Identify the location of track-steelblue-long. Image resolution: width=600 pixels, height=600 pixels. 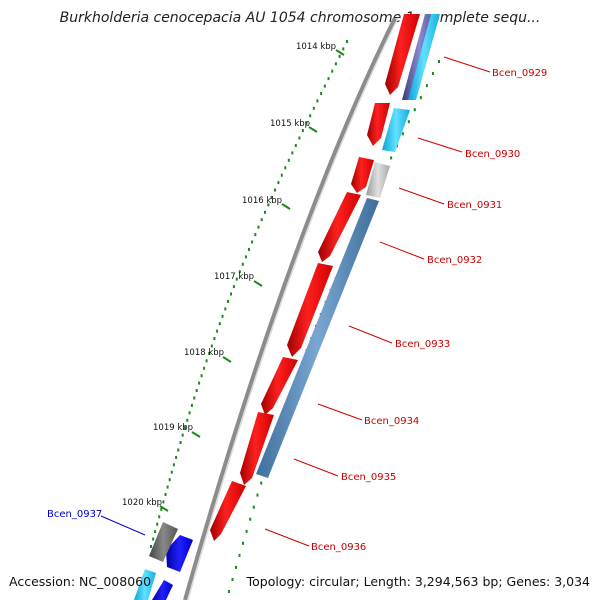
(317, 338).